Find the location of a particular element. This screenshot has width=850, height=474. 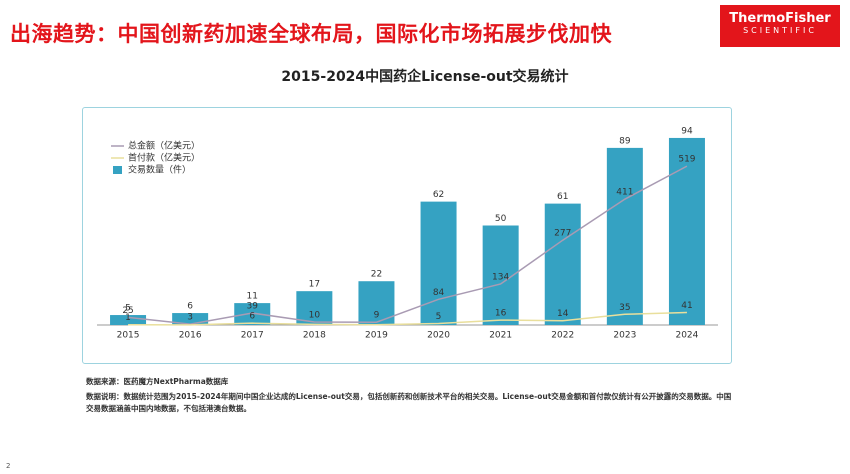

logo: ThermoFisher SCIENTIFIC is located at coordinates (780, 26).